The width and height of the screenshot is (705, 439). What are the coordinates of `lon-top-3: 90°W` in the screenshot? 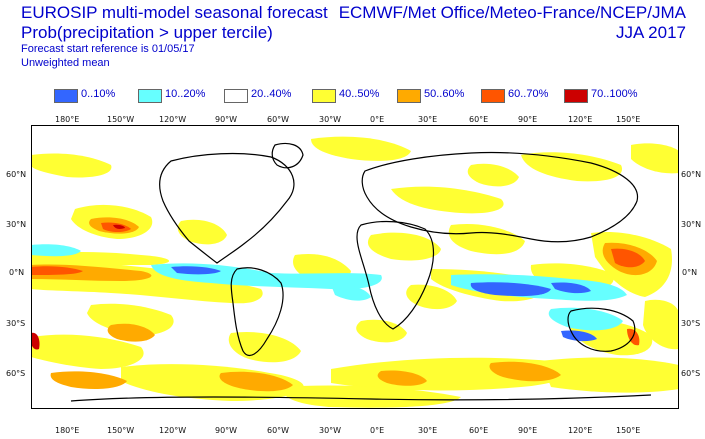 It's located at (226, 119).